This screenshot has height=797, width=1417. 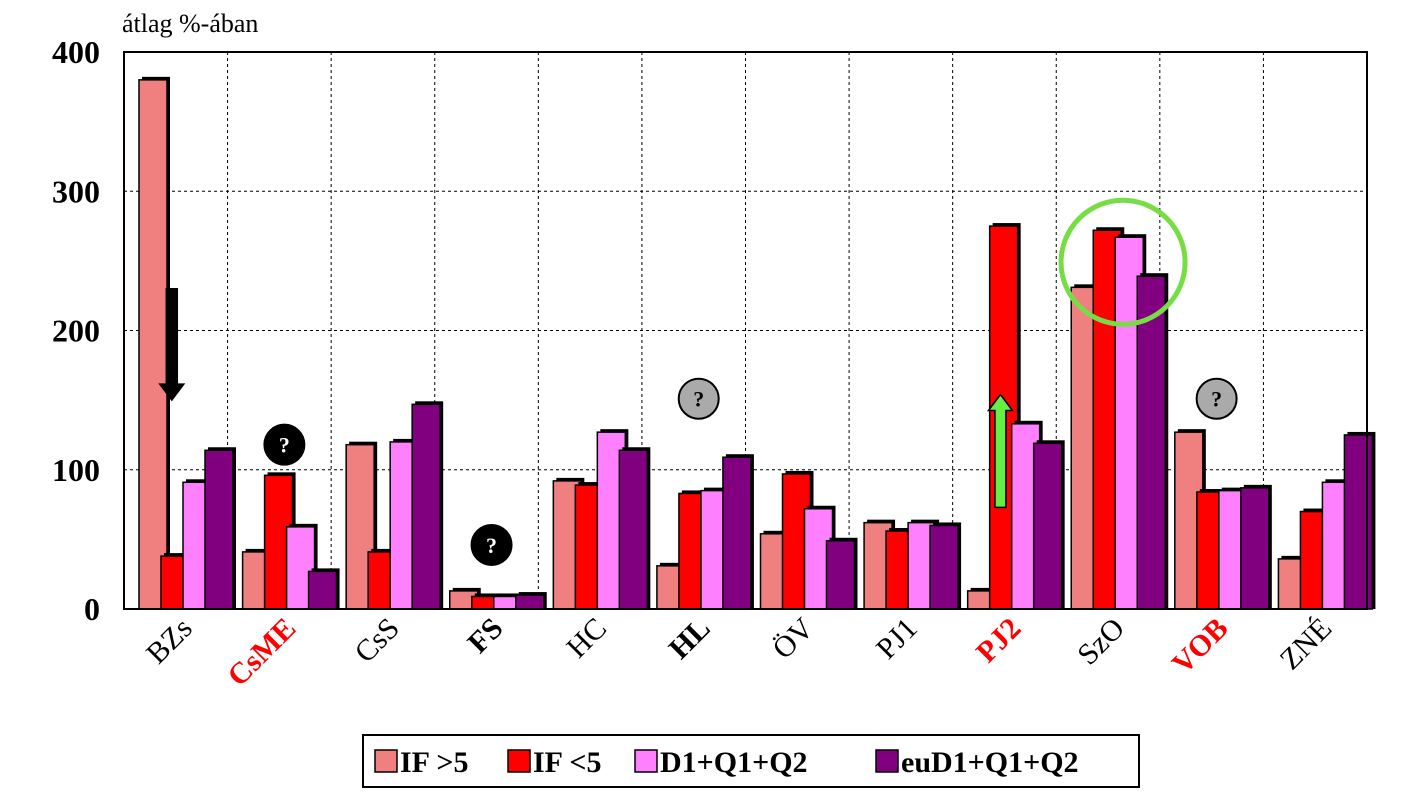 What do you see at coordinates (1200, 646) in the screenshot?
I see `x-tick-label: VOB` at bounding box center [1200, 646].